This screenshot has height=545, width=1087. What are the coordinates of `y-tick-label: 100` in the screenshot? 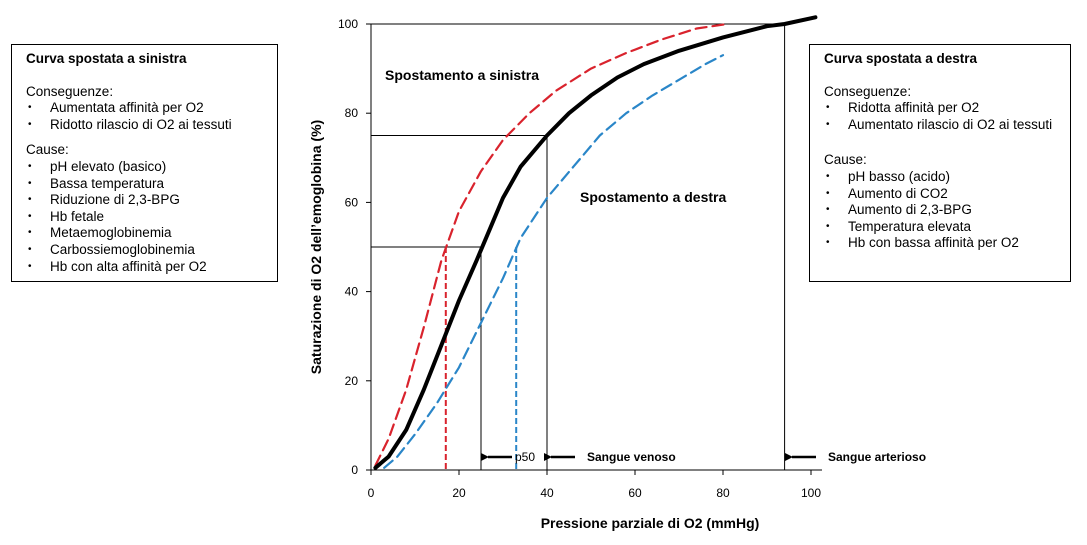 It's located at (348, 24).